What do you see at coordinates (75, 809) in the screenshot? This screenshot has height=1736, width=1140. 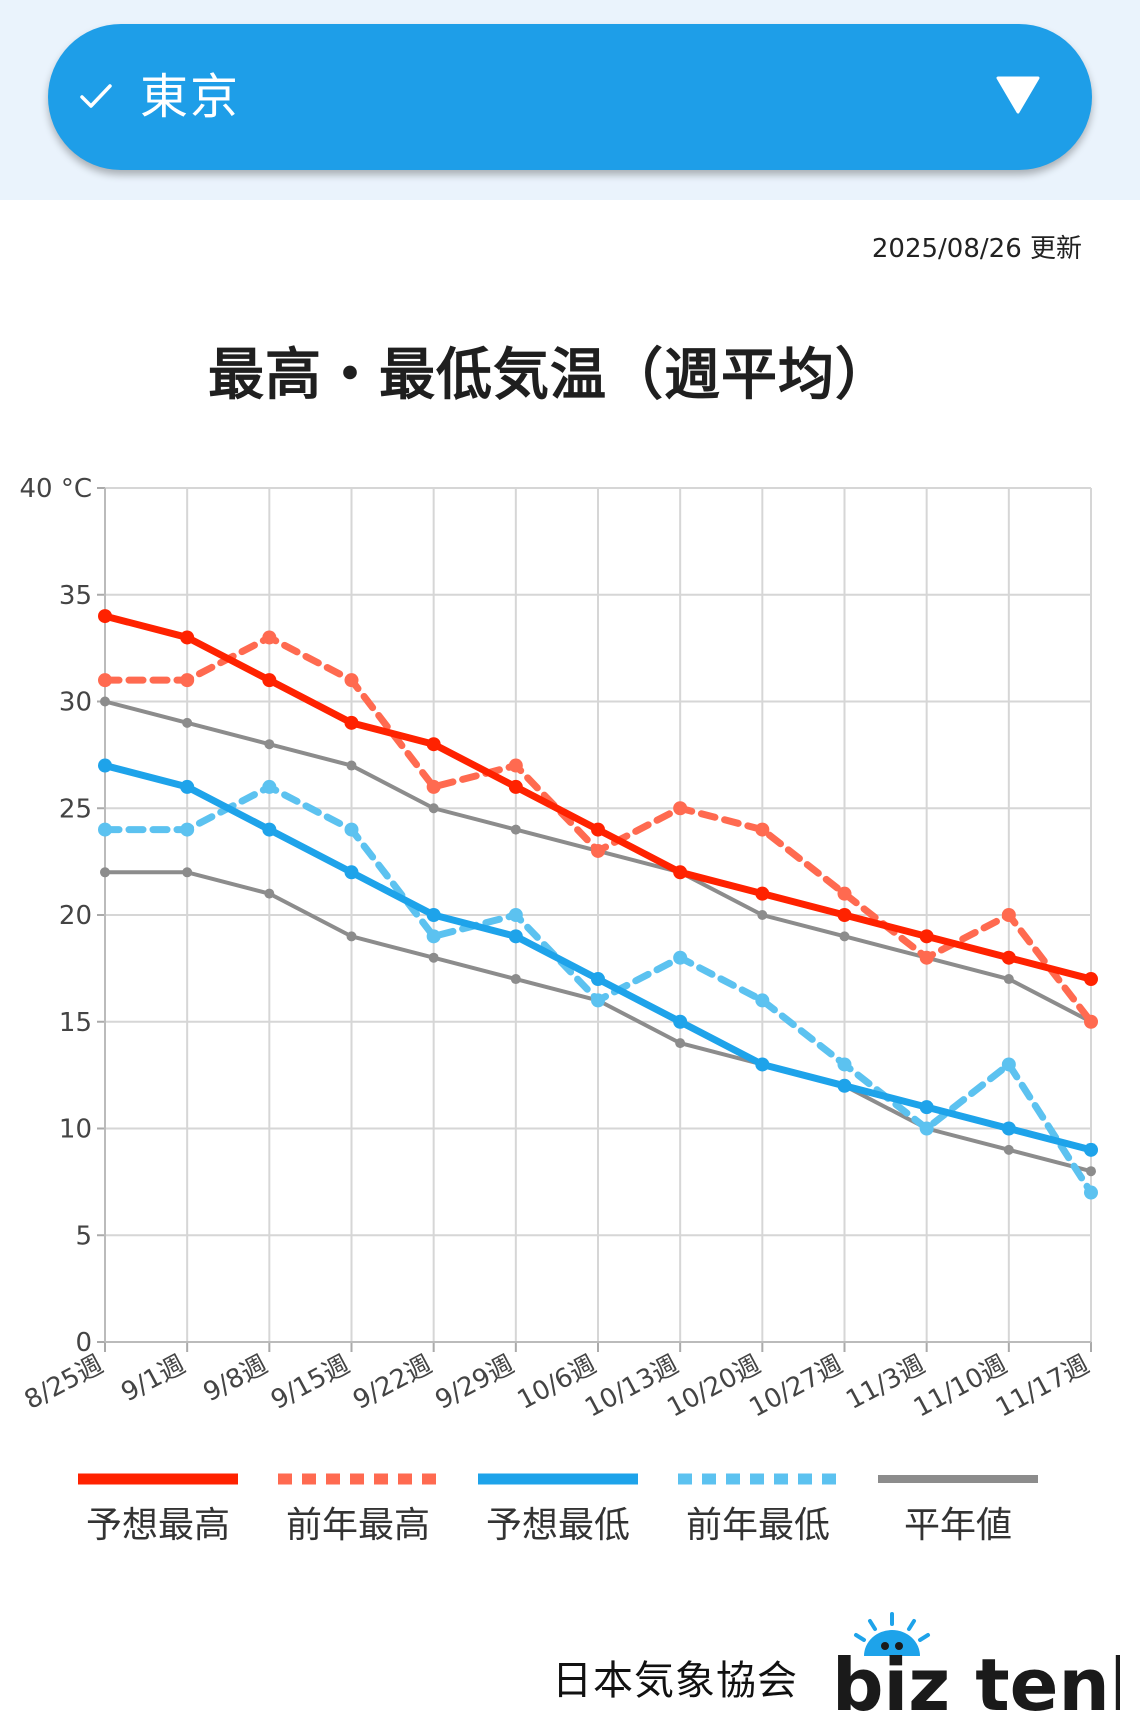 I see `y-tick-label: 25` at bounding box center [75, 809].